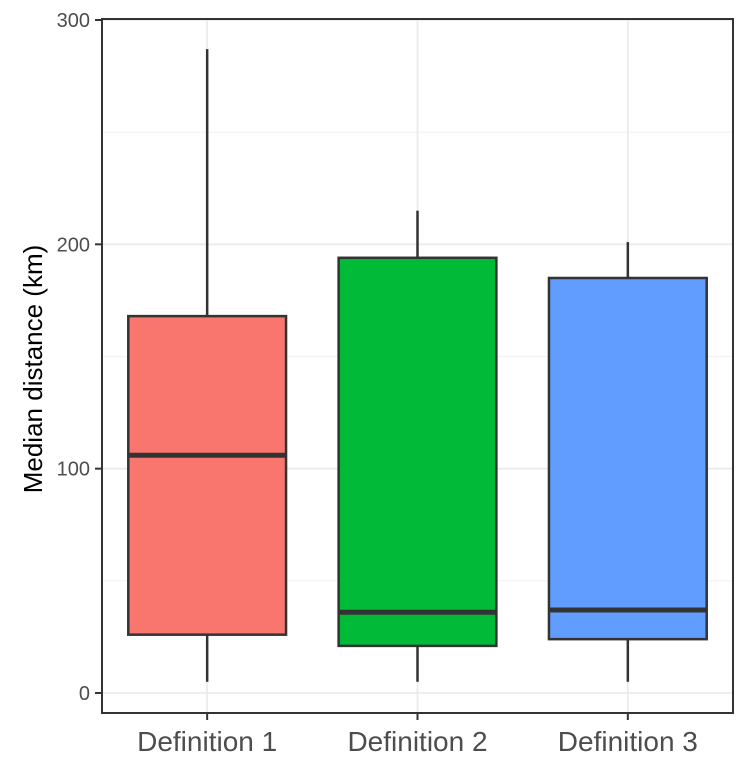  I want to click on y-tick-label: 100, so click(73, 470).